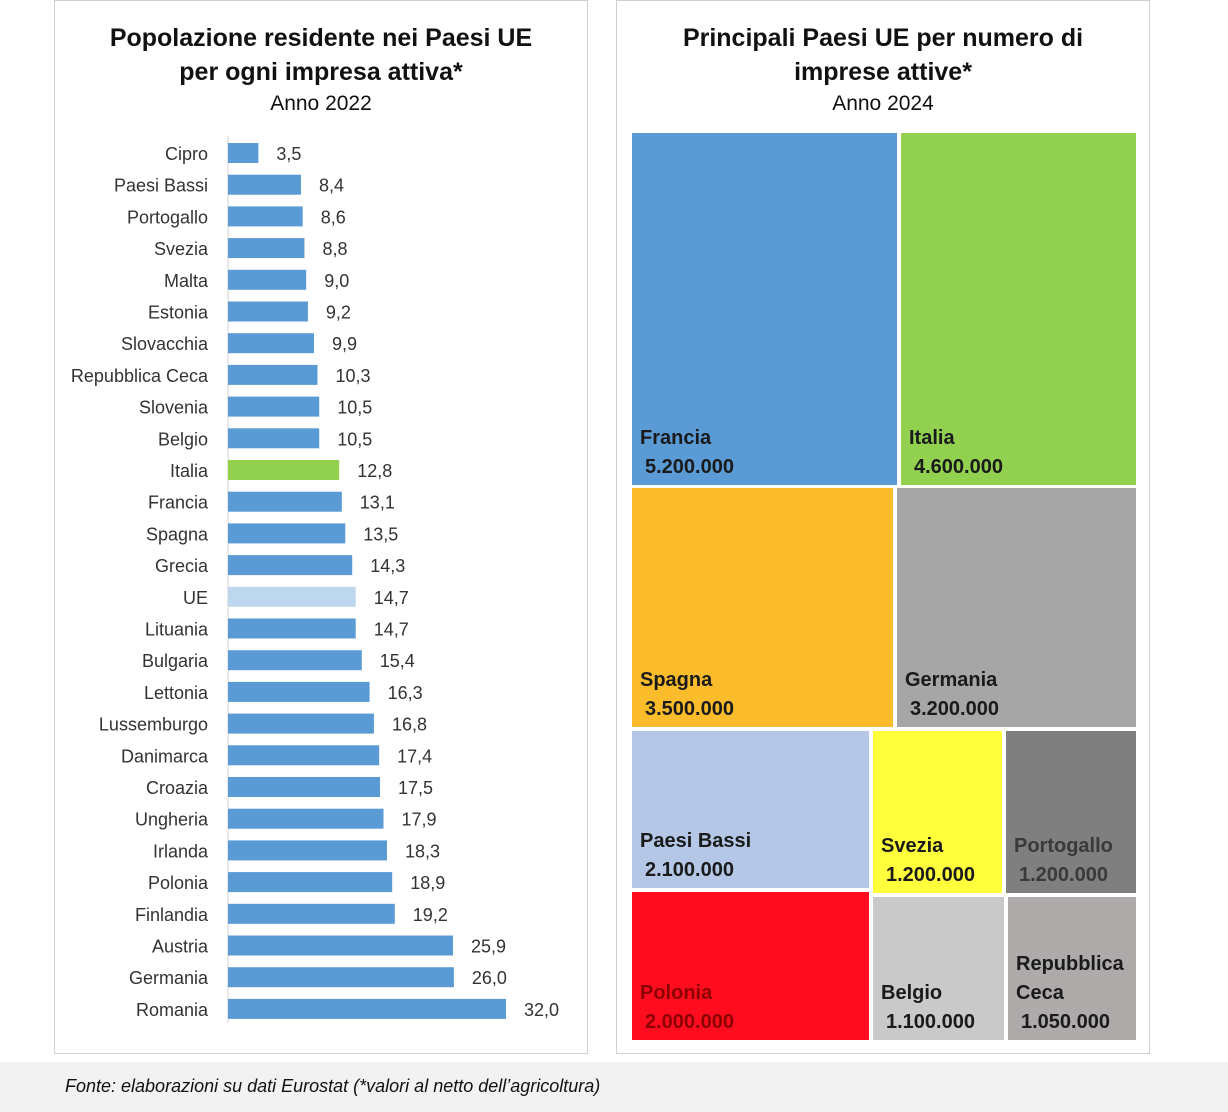  Describe the element at coordinates (614, 1087) in the screenshot. I see `footer-band` at that location.